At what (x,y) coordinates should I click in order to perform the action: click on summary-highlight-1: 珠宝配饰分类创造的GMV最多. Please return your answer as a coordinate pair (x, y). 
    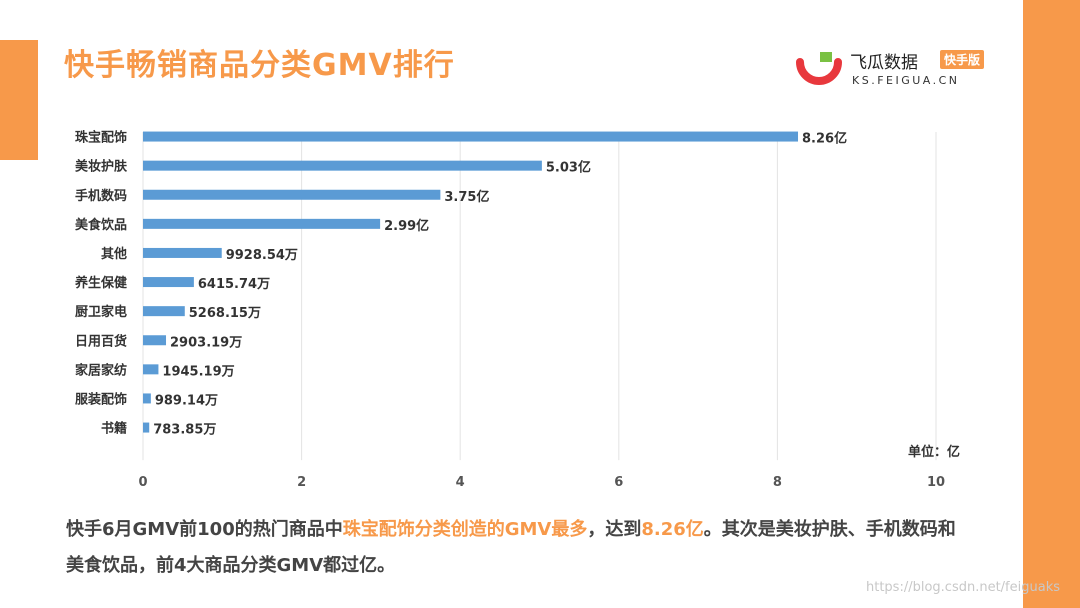
    Looking at the image, I should click on (465, 529).